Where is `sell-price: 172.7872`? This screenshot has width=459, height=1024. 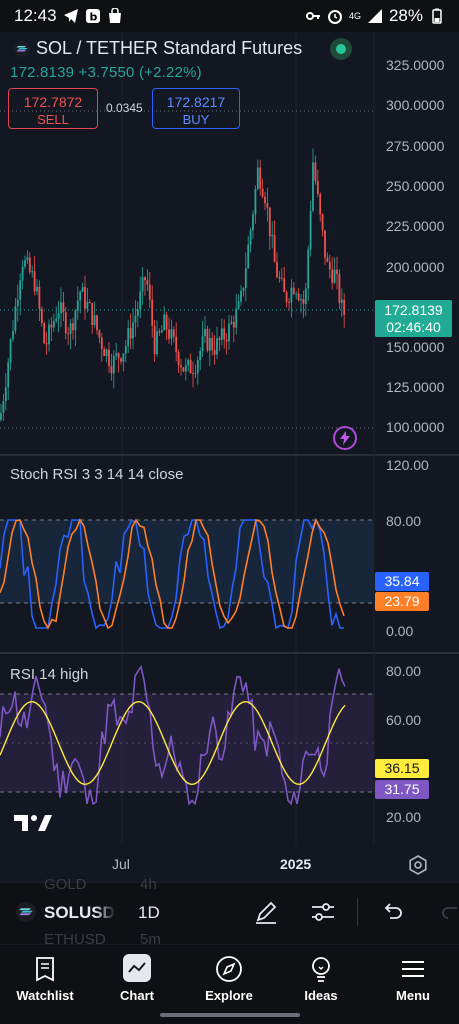
sell-price: 172.7872 is located at coordinates (53, 102).